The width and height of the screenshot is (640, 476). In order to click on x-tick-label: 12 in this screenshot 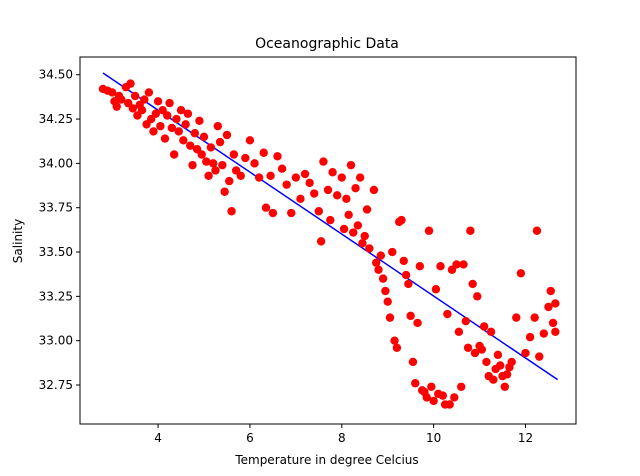, I will do `click(525, 438)`.